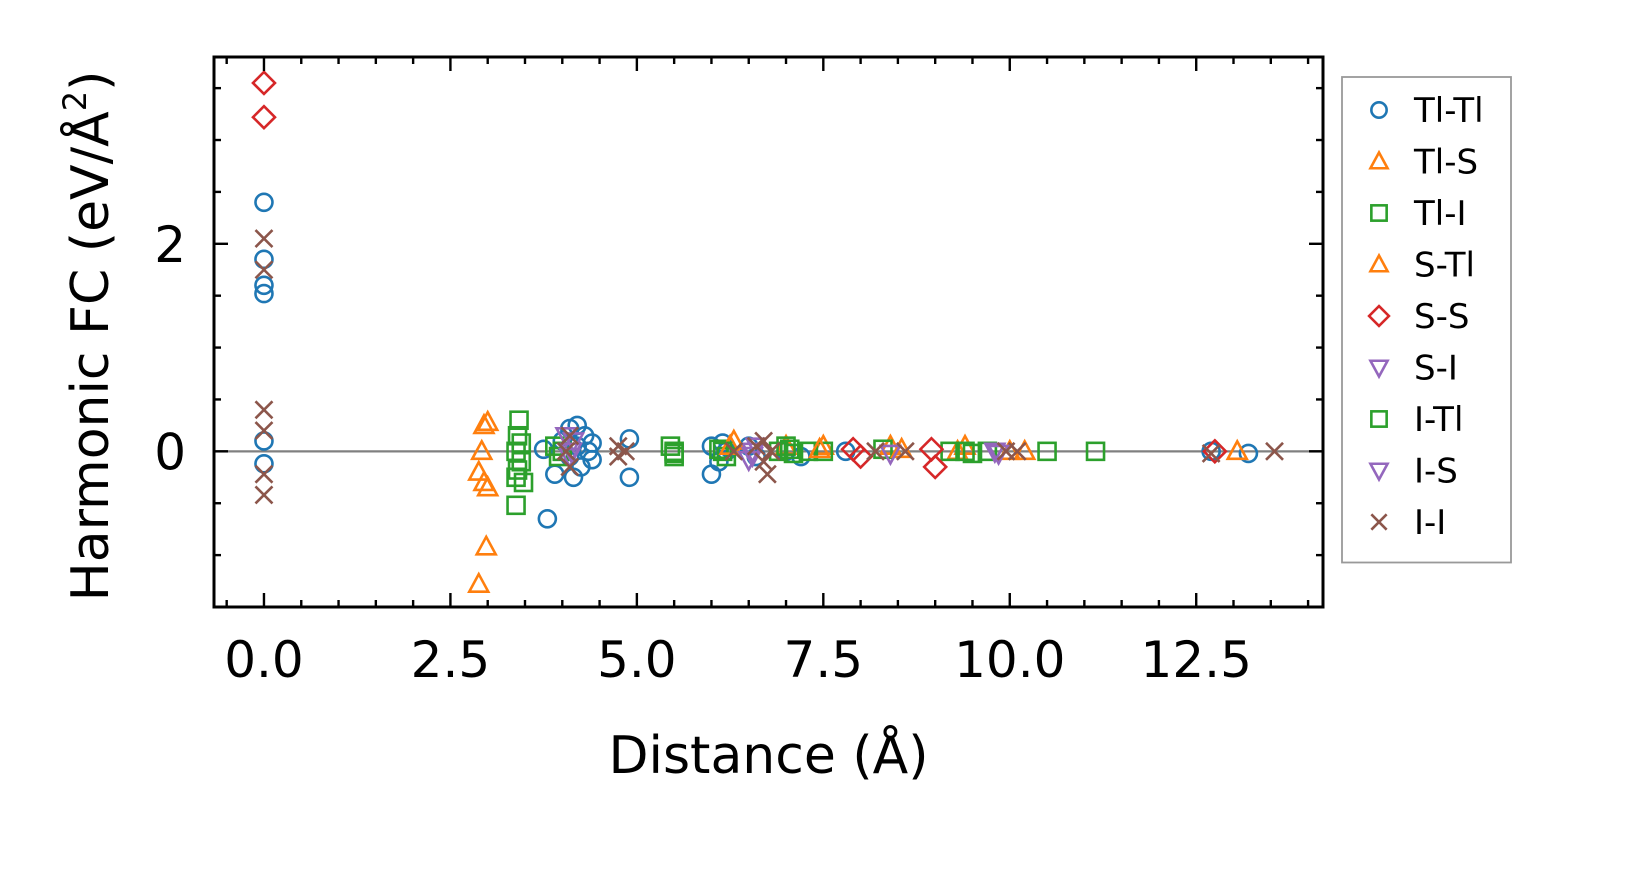 The image size is (1645, 883). I want to click on legend-label: Tl-S, so click(1445, 163).